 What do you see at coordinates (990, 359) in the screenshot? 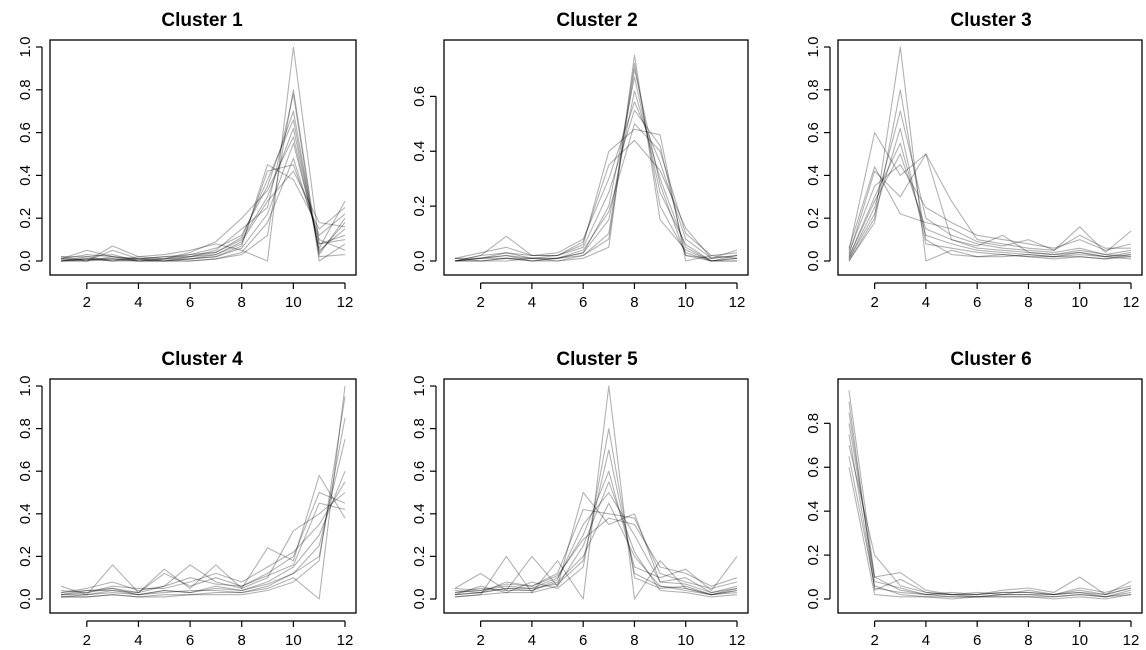
I see `panel-title-cluster-6: Cluster 6` at bounding box center [990, 359].